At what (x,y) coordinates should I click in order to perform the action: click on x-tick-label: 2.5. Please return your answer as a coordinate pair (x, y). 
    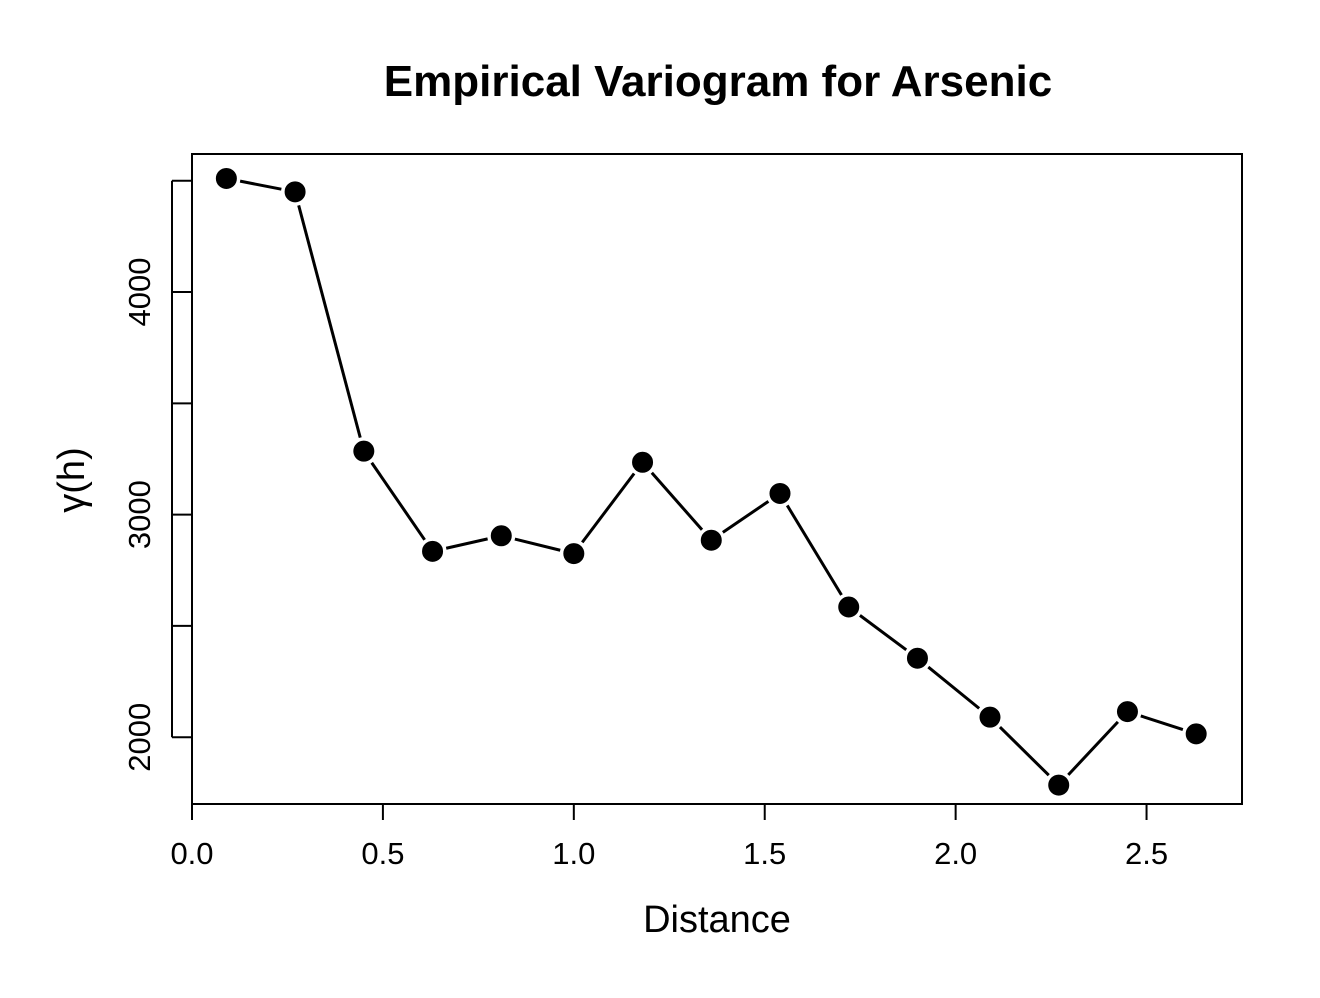
    Looking at the image, I should click on (1146, 853).